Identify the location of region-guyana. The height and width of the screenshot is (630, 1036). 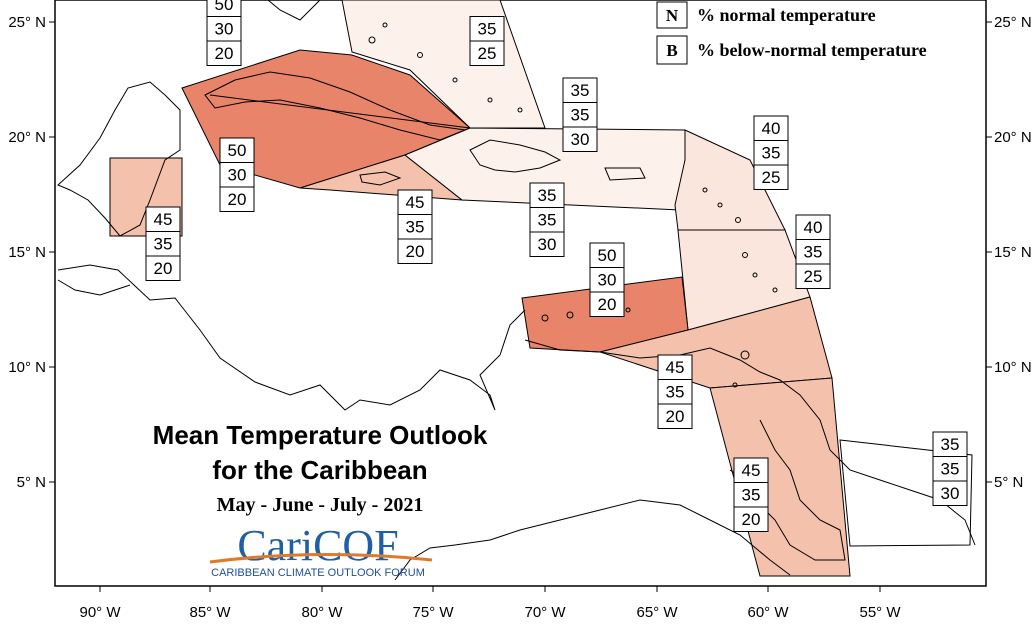
(780, 477).